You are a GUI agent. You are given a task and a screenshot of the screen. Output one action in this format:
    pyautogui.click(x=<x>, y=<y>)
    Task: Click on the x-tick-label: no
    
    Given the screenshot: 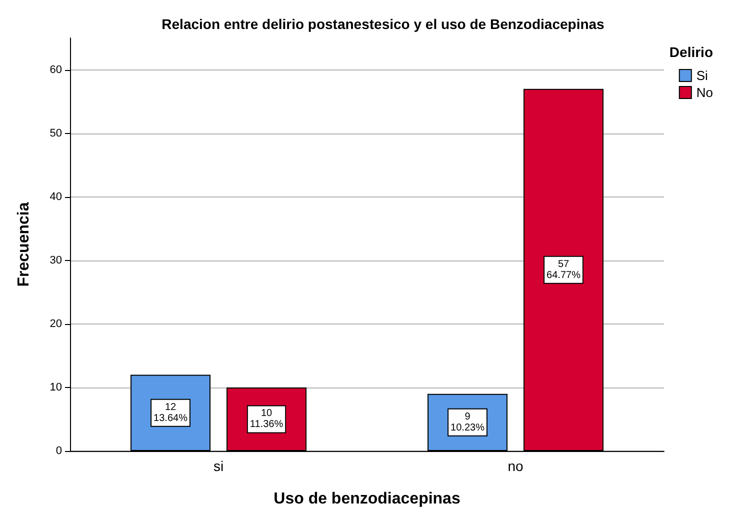 What is the action you would take?
    pyautogui.click(x=516, y=466)
    